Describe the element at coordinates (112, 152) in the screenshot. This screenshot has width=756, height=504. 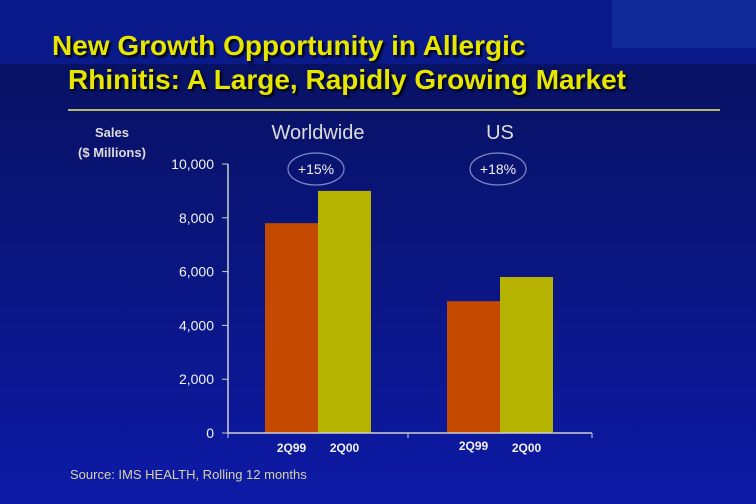
I see `y-axis-label-line-2: ($ Millions)` at that location.